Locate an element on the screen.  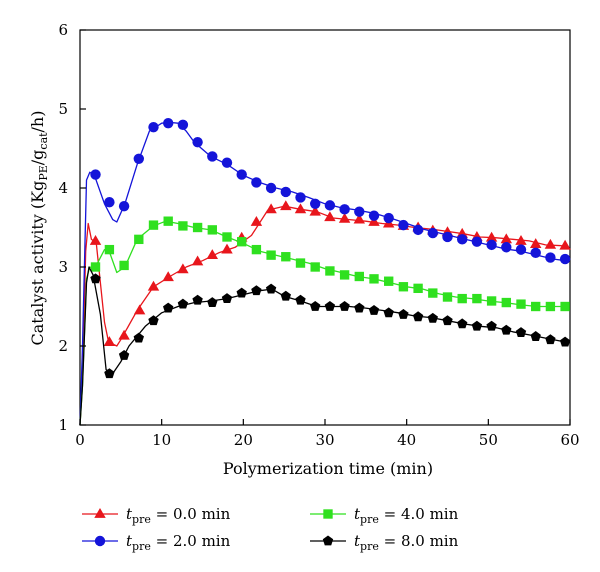
legend-item-tpre-4: tpre = 4.0 min is located at coordinates (384, 515).